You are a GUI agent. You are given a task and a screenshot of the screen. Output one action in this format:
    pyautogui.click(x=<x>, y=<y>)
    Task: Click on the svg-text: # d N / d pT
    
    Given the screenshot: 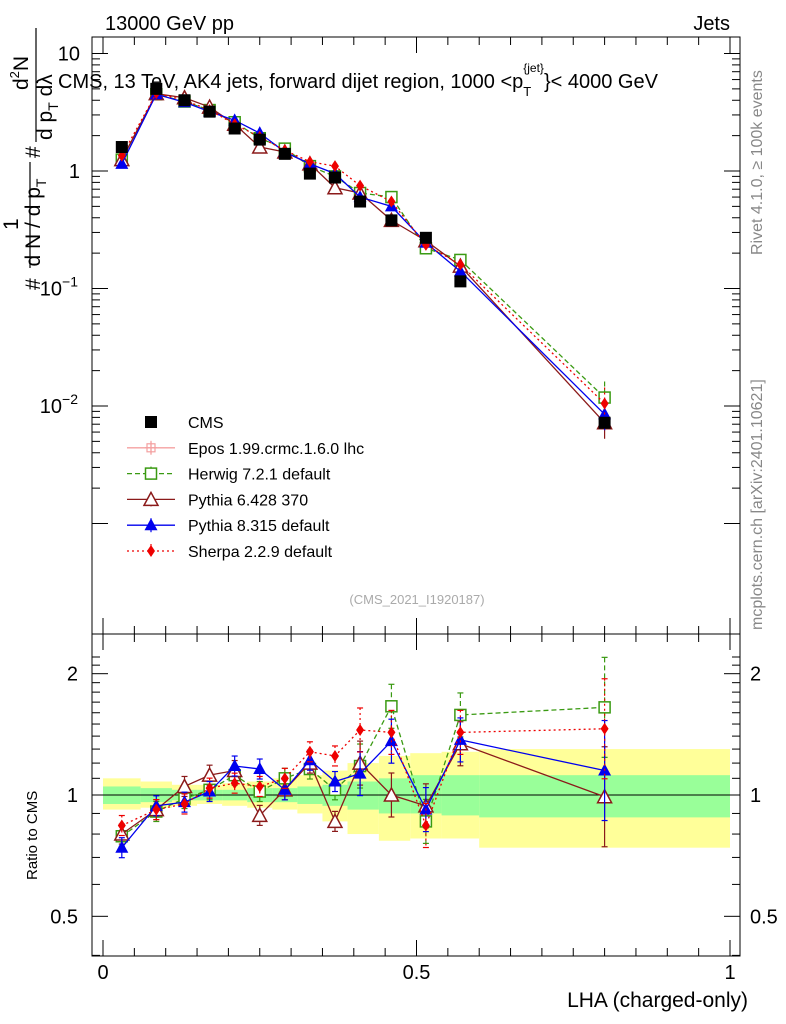 What is the action you would take?
    pyautogui.click(x=35, y=234)
    